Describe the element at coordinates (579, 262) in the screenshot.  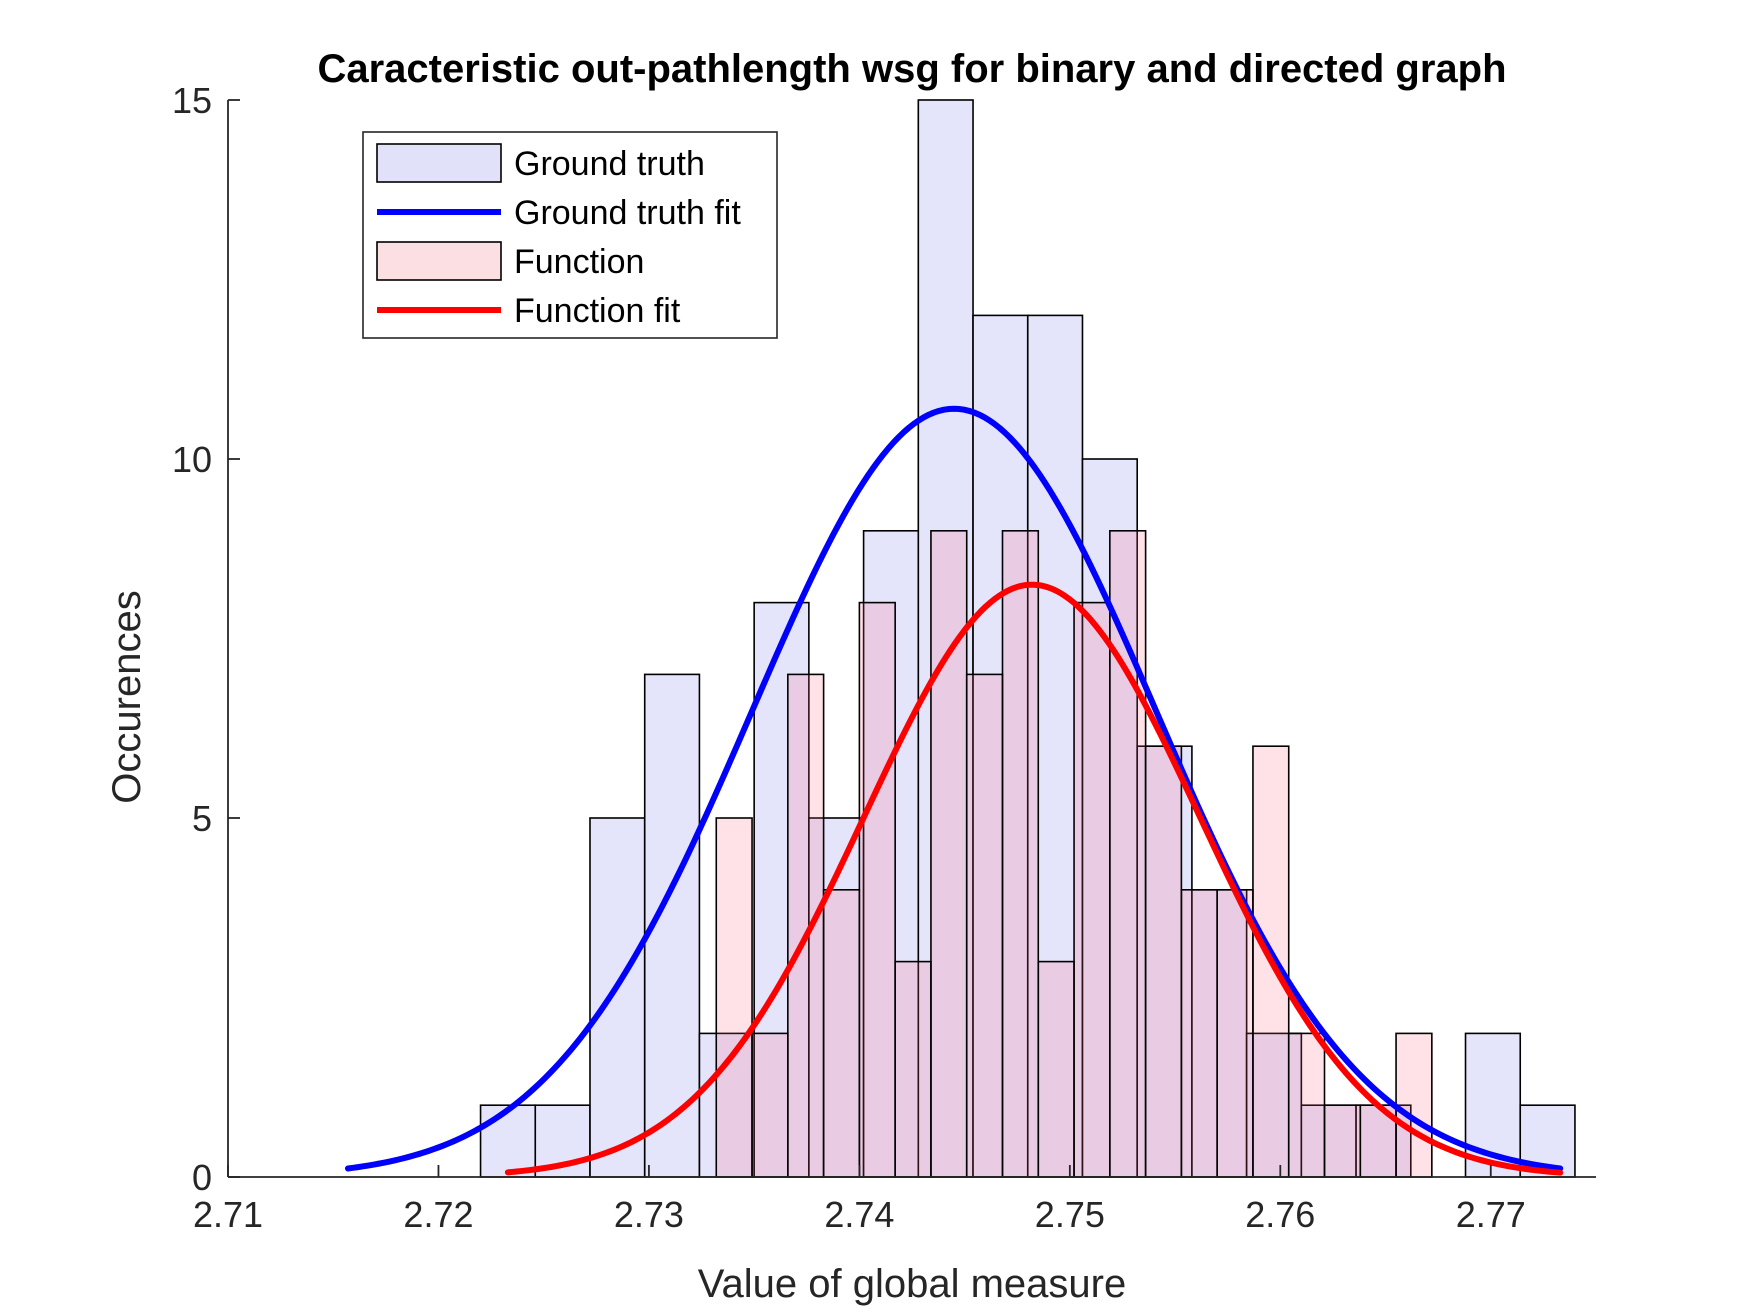
I see `legend-label-function: Function` at that location.